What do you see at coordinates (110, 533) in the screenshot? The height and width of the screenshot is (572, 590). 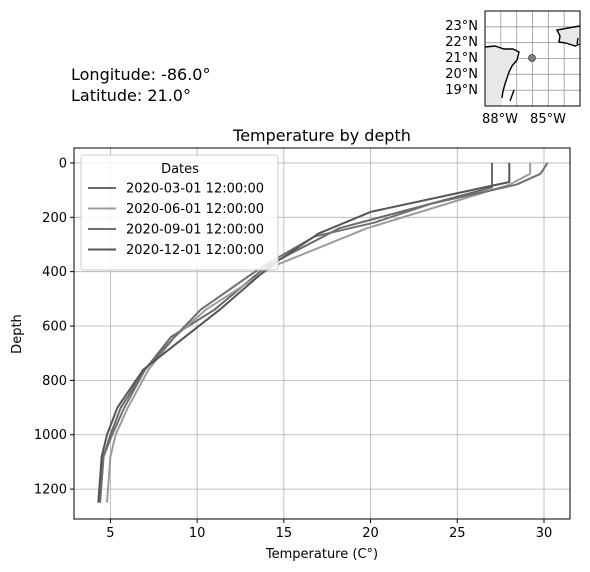 I see `x-tick-label: 5` at bounding box center [110, 533].